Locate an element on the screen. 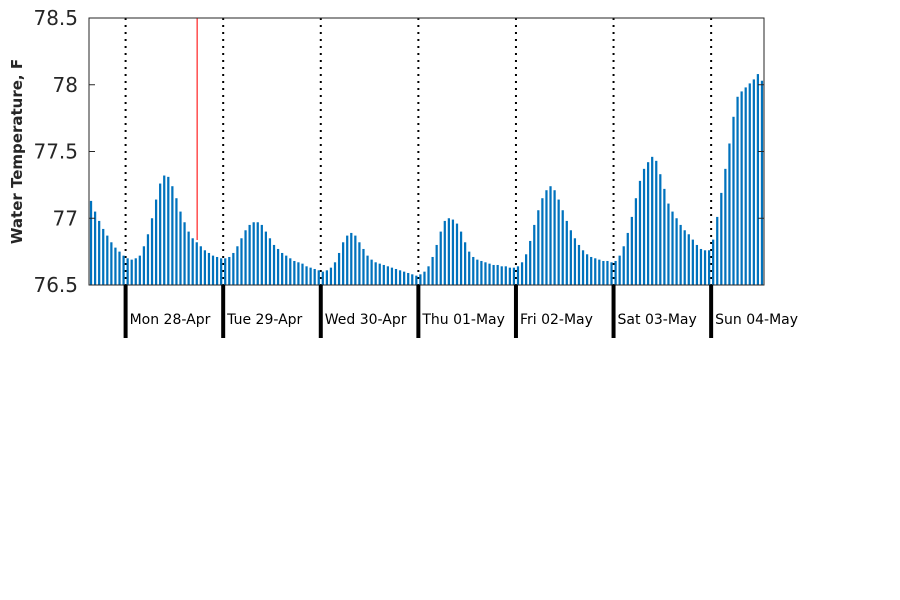  day-label: Mon 28-Apr is located at coordinates (170, 320).